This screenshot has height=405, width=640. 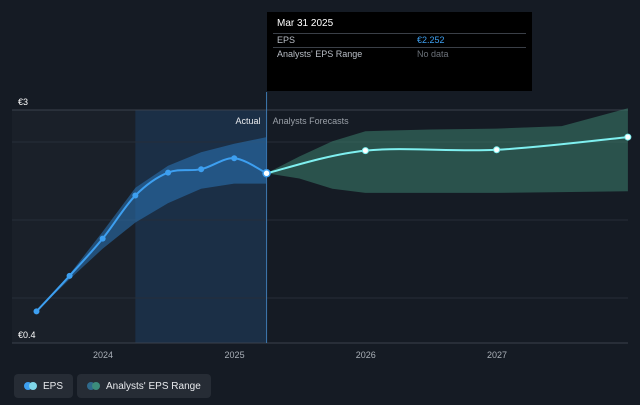 I want to click on legend-label-range: Analysts' EPS Range, so click(x=153, y=386).